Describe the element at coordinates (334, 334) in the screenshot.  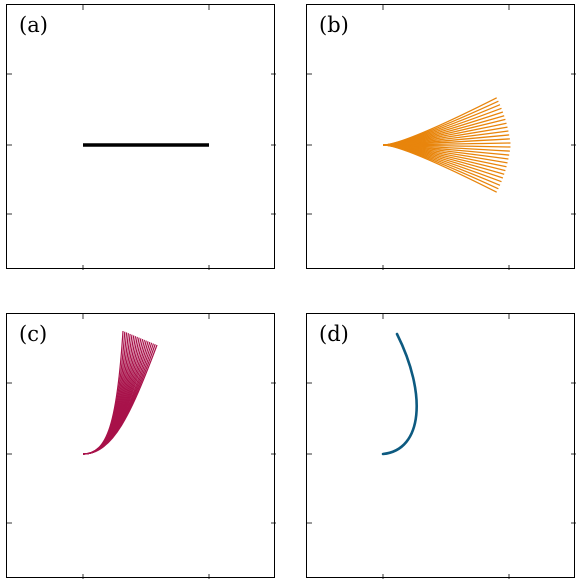
I see `panel-d-label: (d)` at that location.